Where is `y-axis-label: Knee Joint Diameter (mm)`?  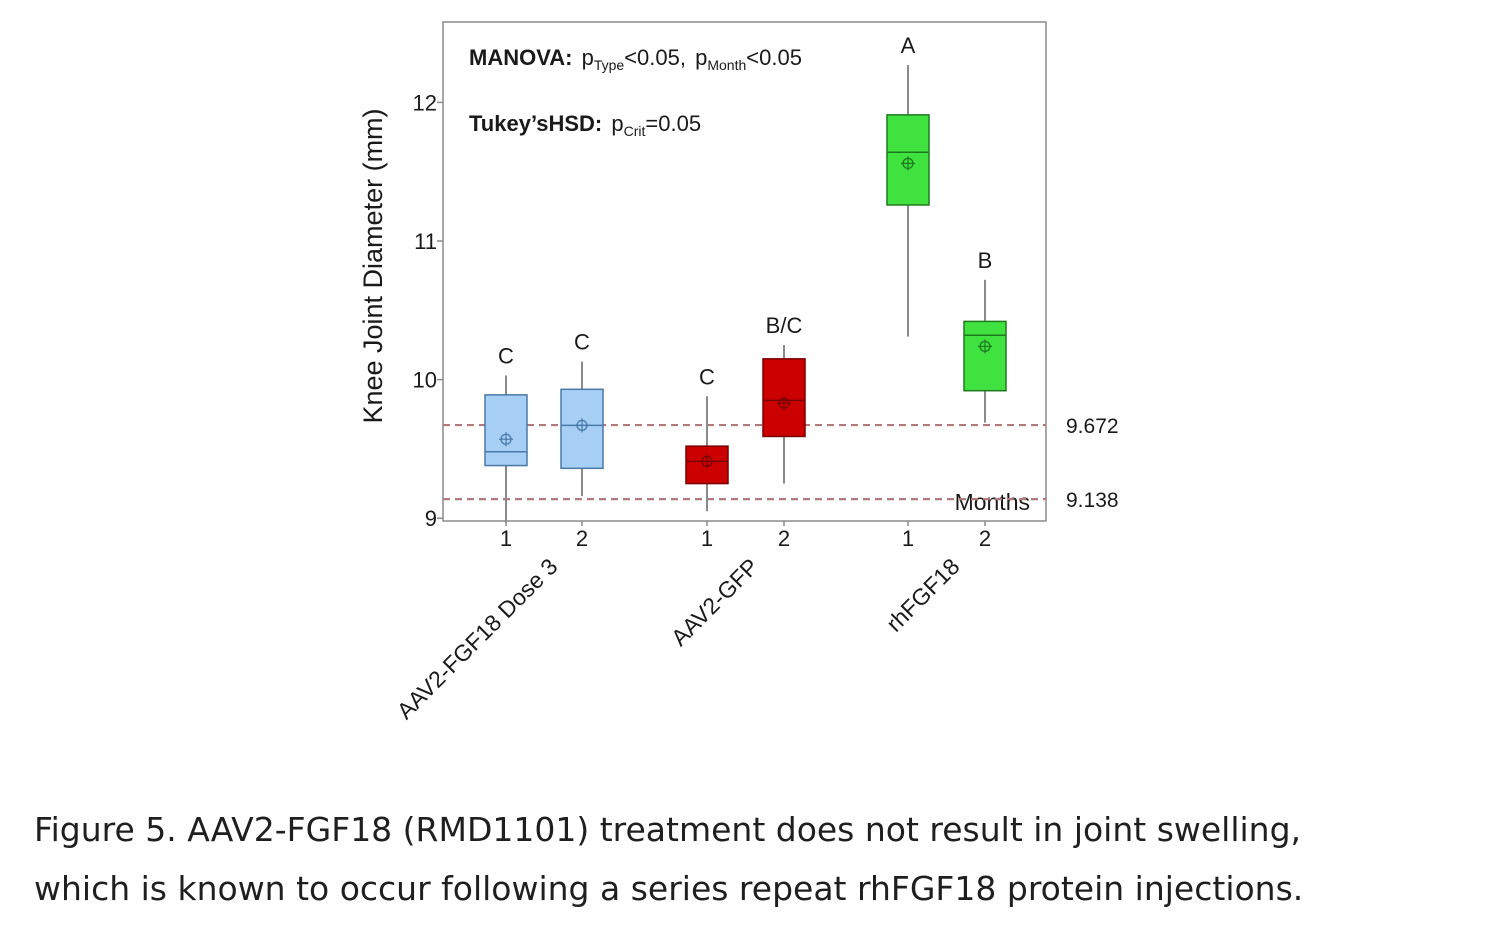
y-axis-label: Knee Joint Diameter (mm) is located at coordinates (373, 265).